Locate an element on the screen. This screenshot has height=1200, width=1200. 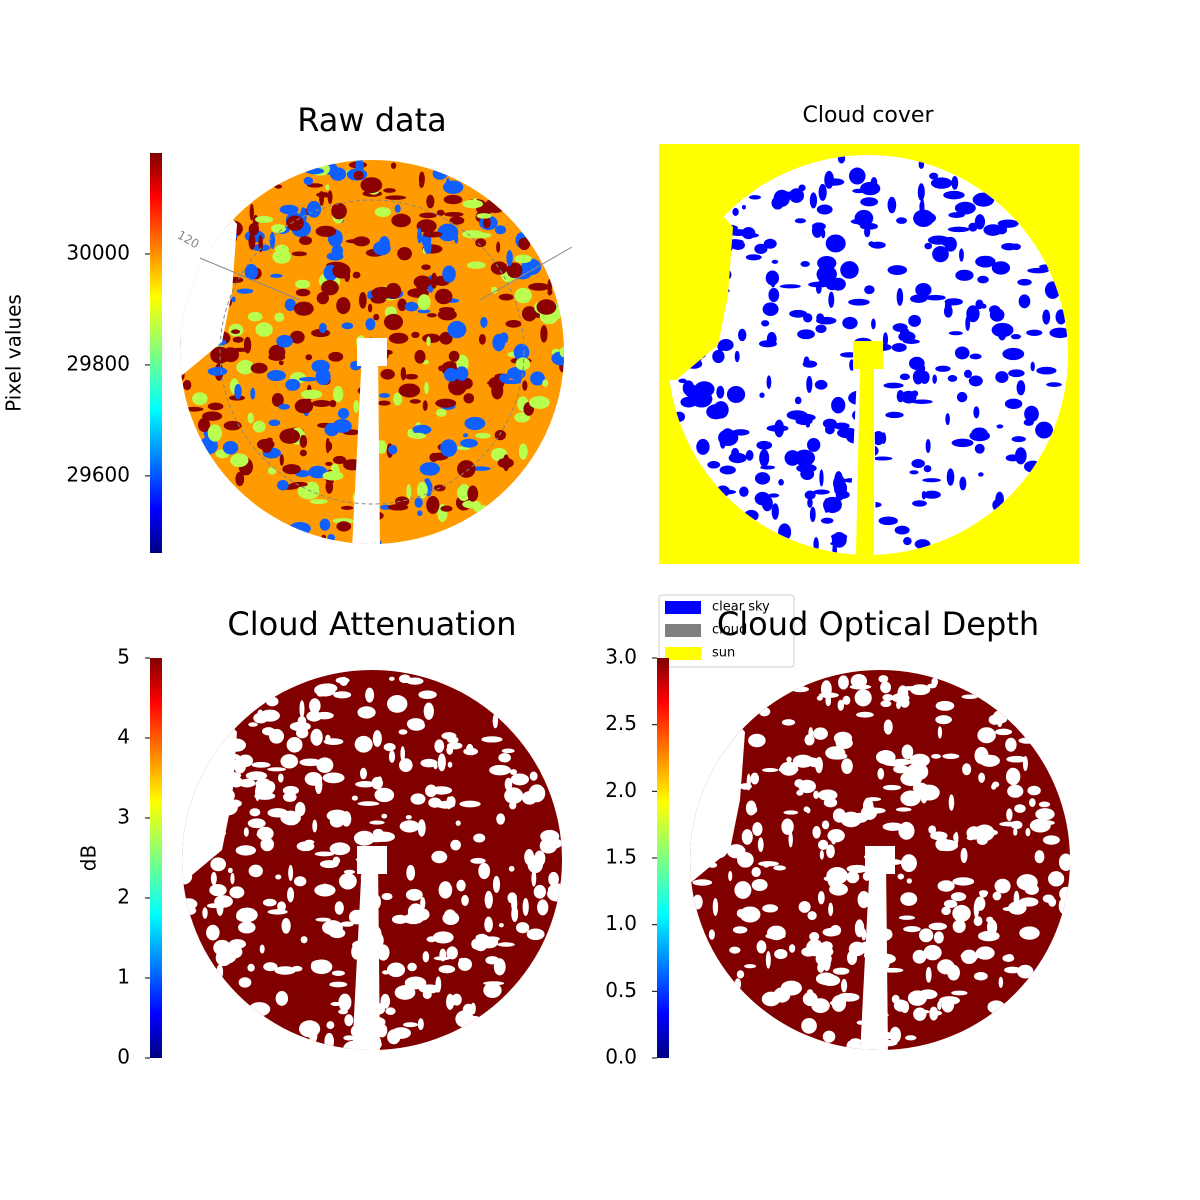
polar-angle-label: 120 is located at coordinates (188, 240).